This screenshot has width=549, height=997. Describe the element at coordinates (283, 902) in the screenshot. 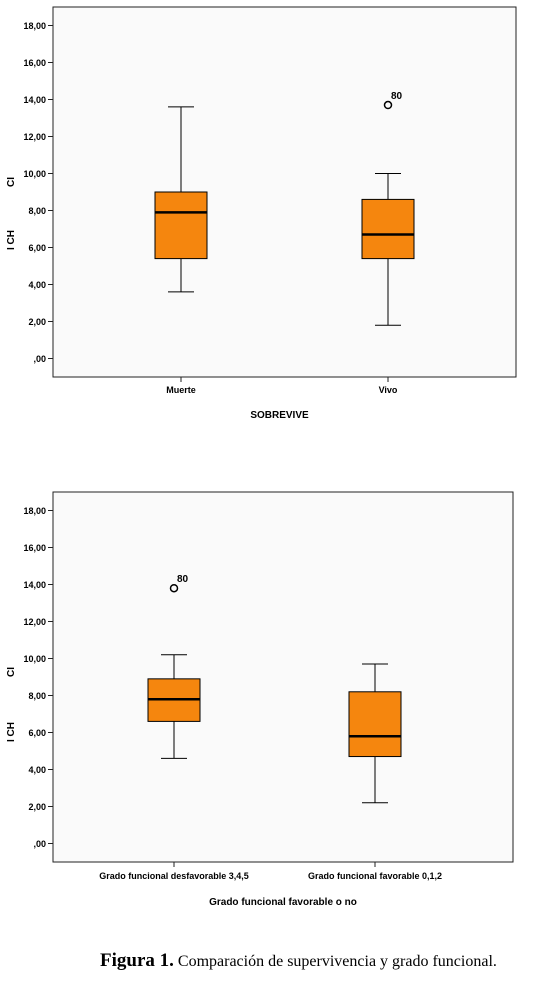

I see `x-axis-label: Grado funcional favorable o no` at that location.